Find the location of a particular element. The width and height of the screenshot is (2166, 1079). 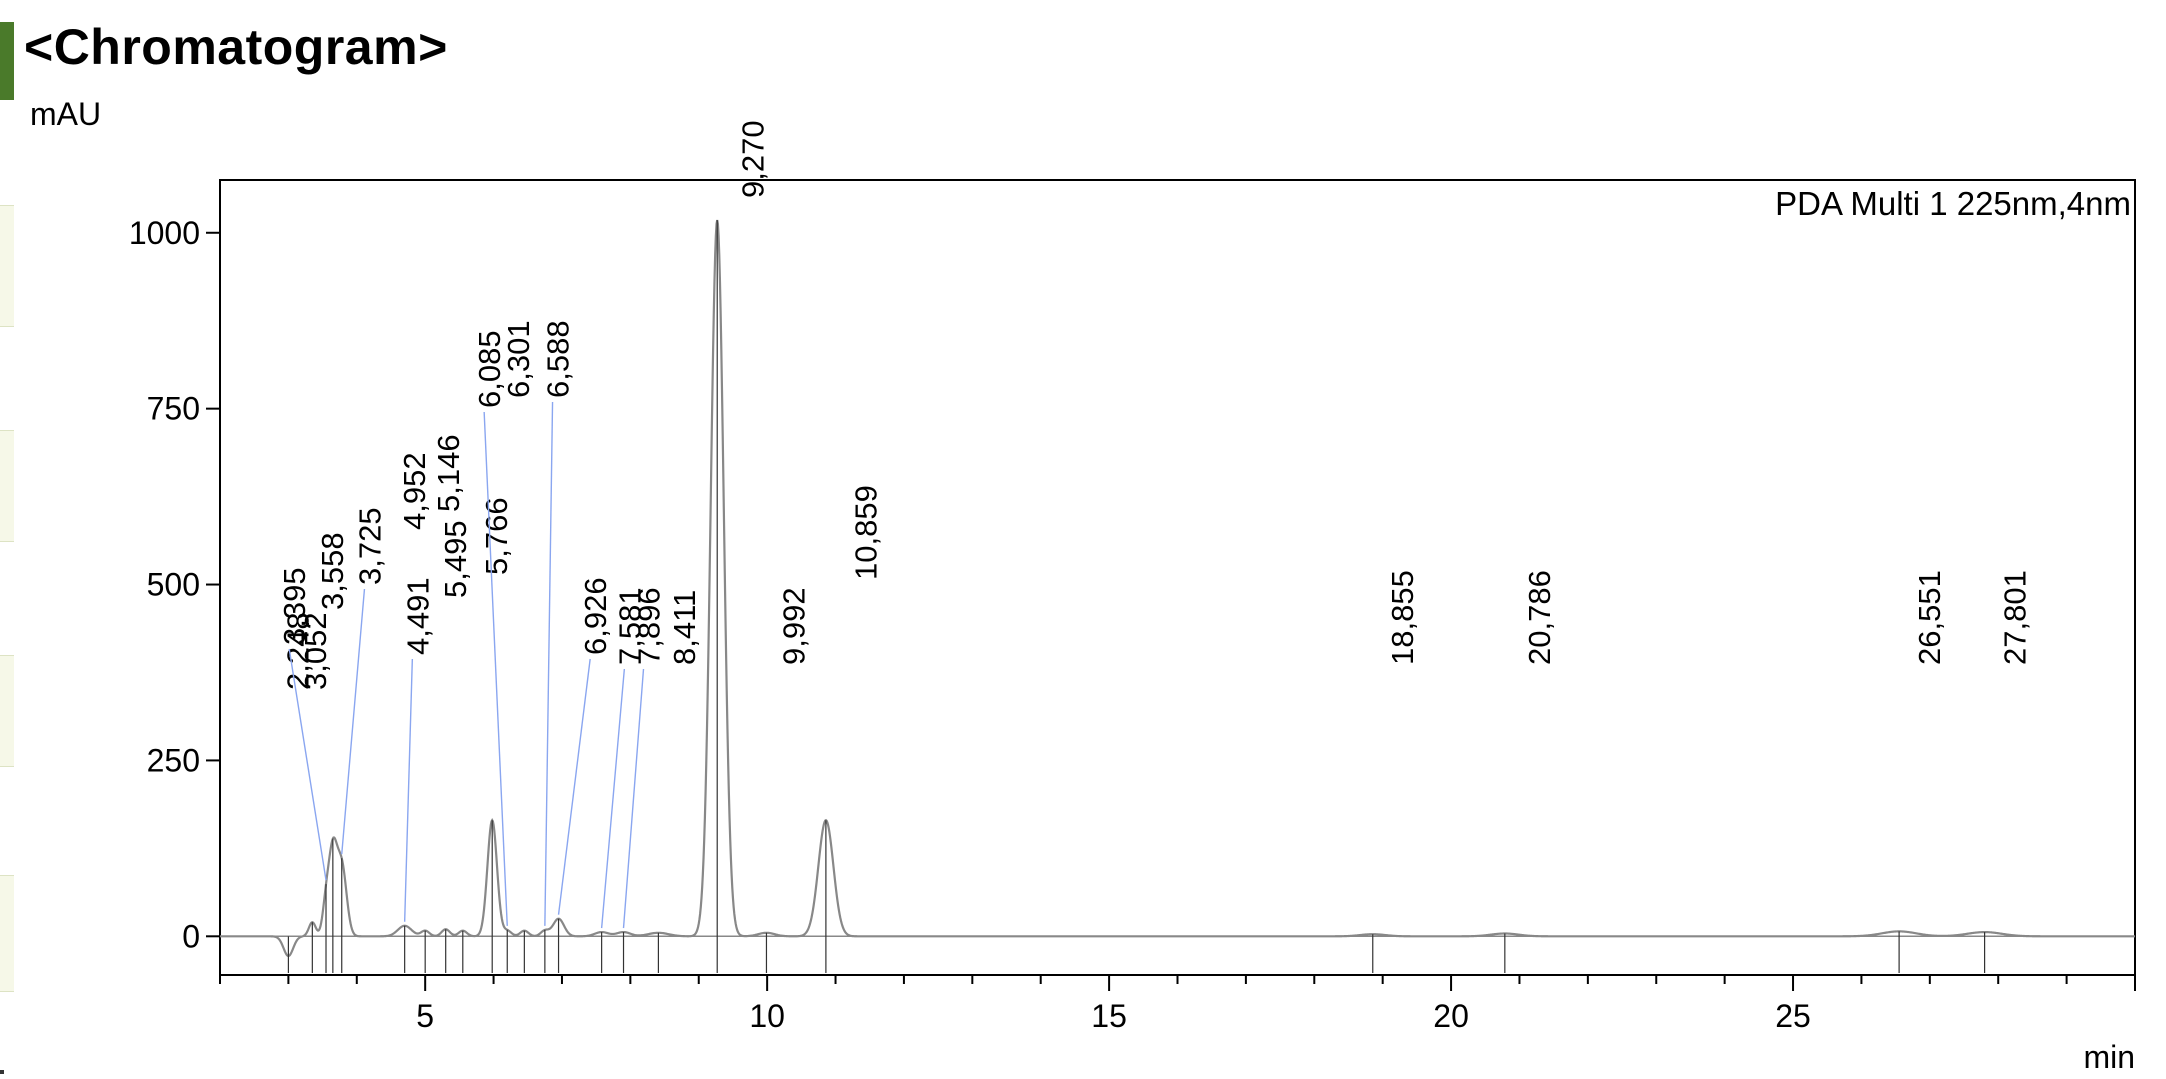

peak-label: 3,558 is located at coordinates (332, 571).